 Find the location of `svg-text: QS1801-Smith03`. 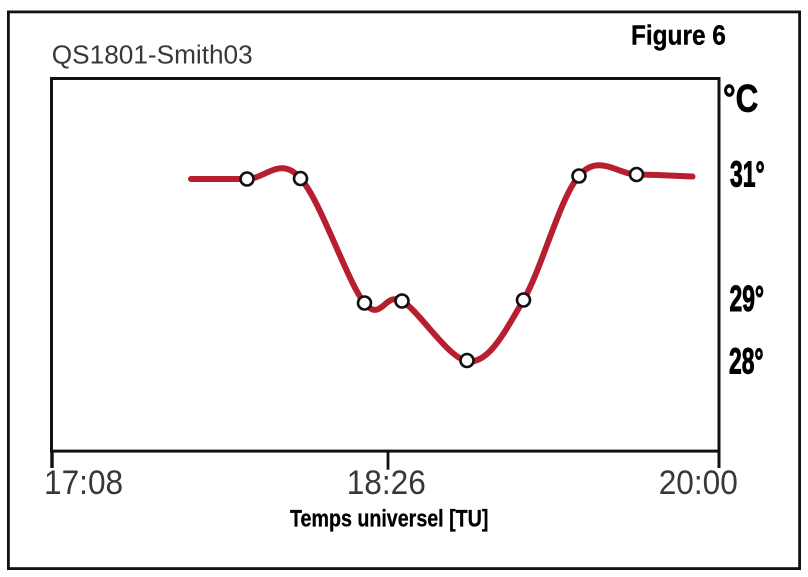

svg-text: QS1801-Smith03 is located at coordinates (152, 55).